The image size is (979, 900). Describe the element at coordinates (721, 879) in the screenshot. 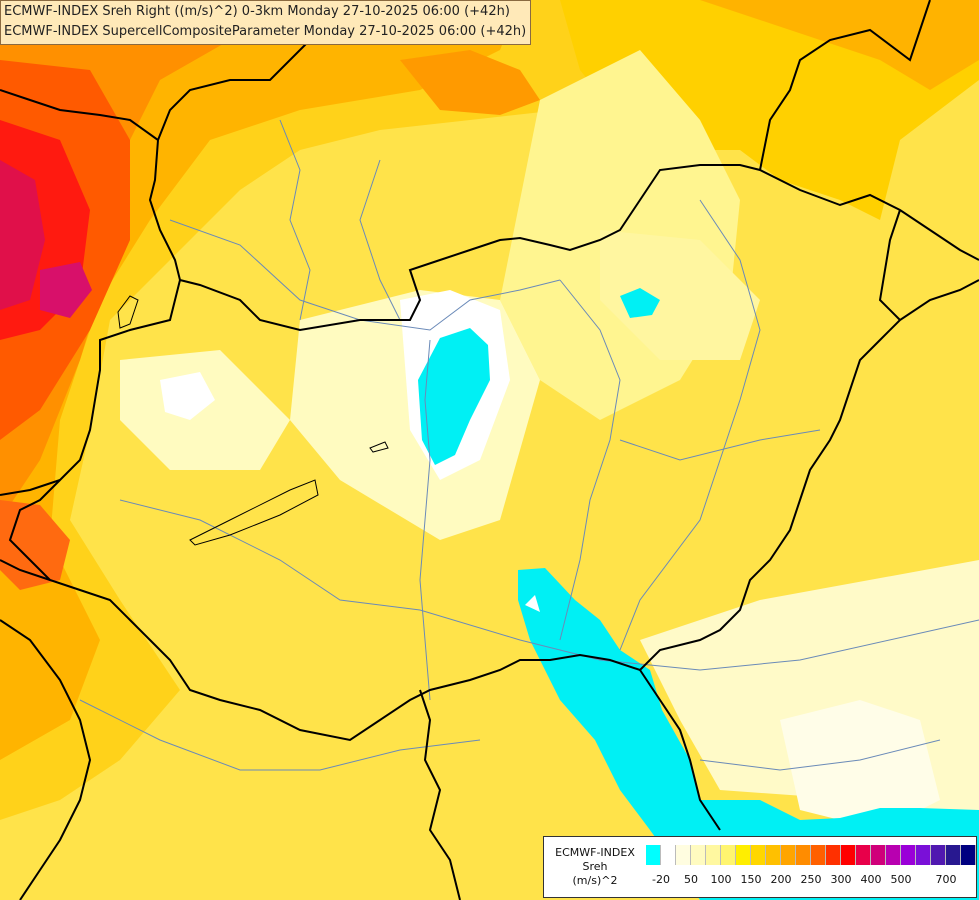

I see `legend-tick-label: 100` at that location.